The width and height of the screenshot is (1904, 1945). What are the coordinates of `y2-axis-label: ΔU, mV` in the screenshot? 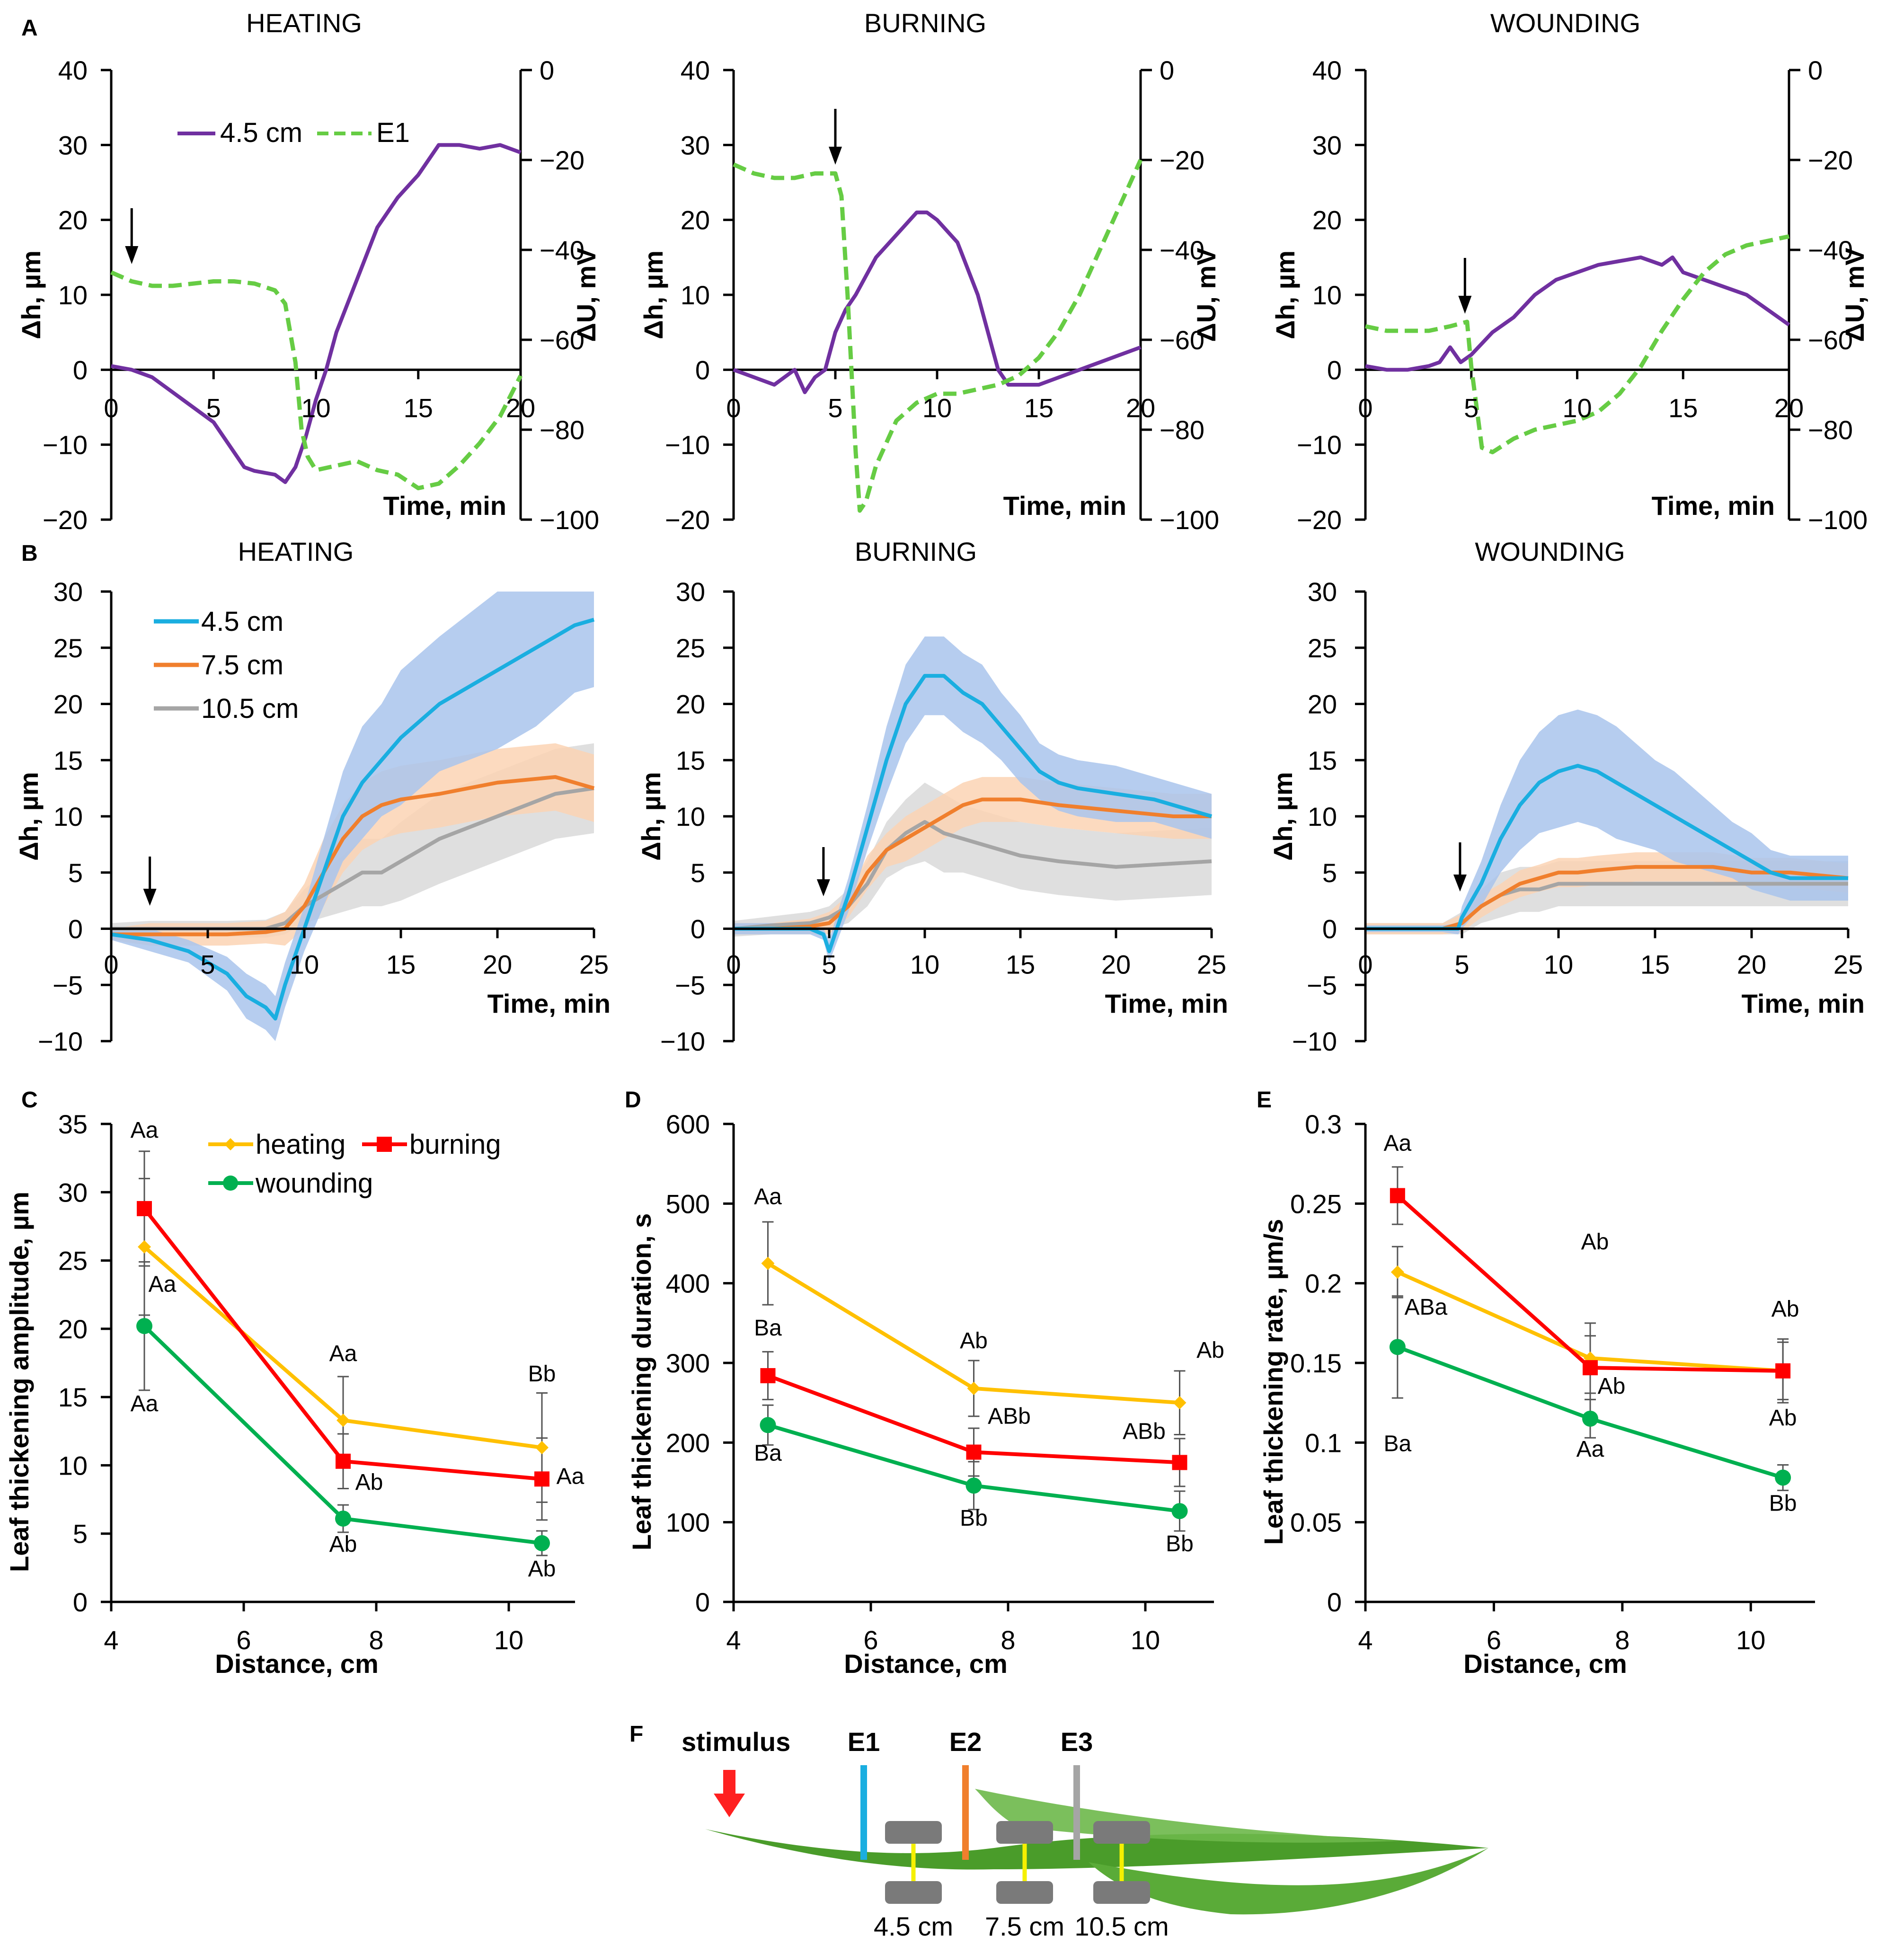 It's located at (586, 295).